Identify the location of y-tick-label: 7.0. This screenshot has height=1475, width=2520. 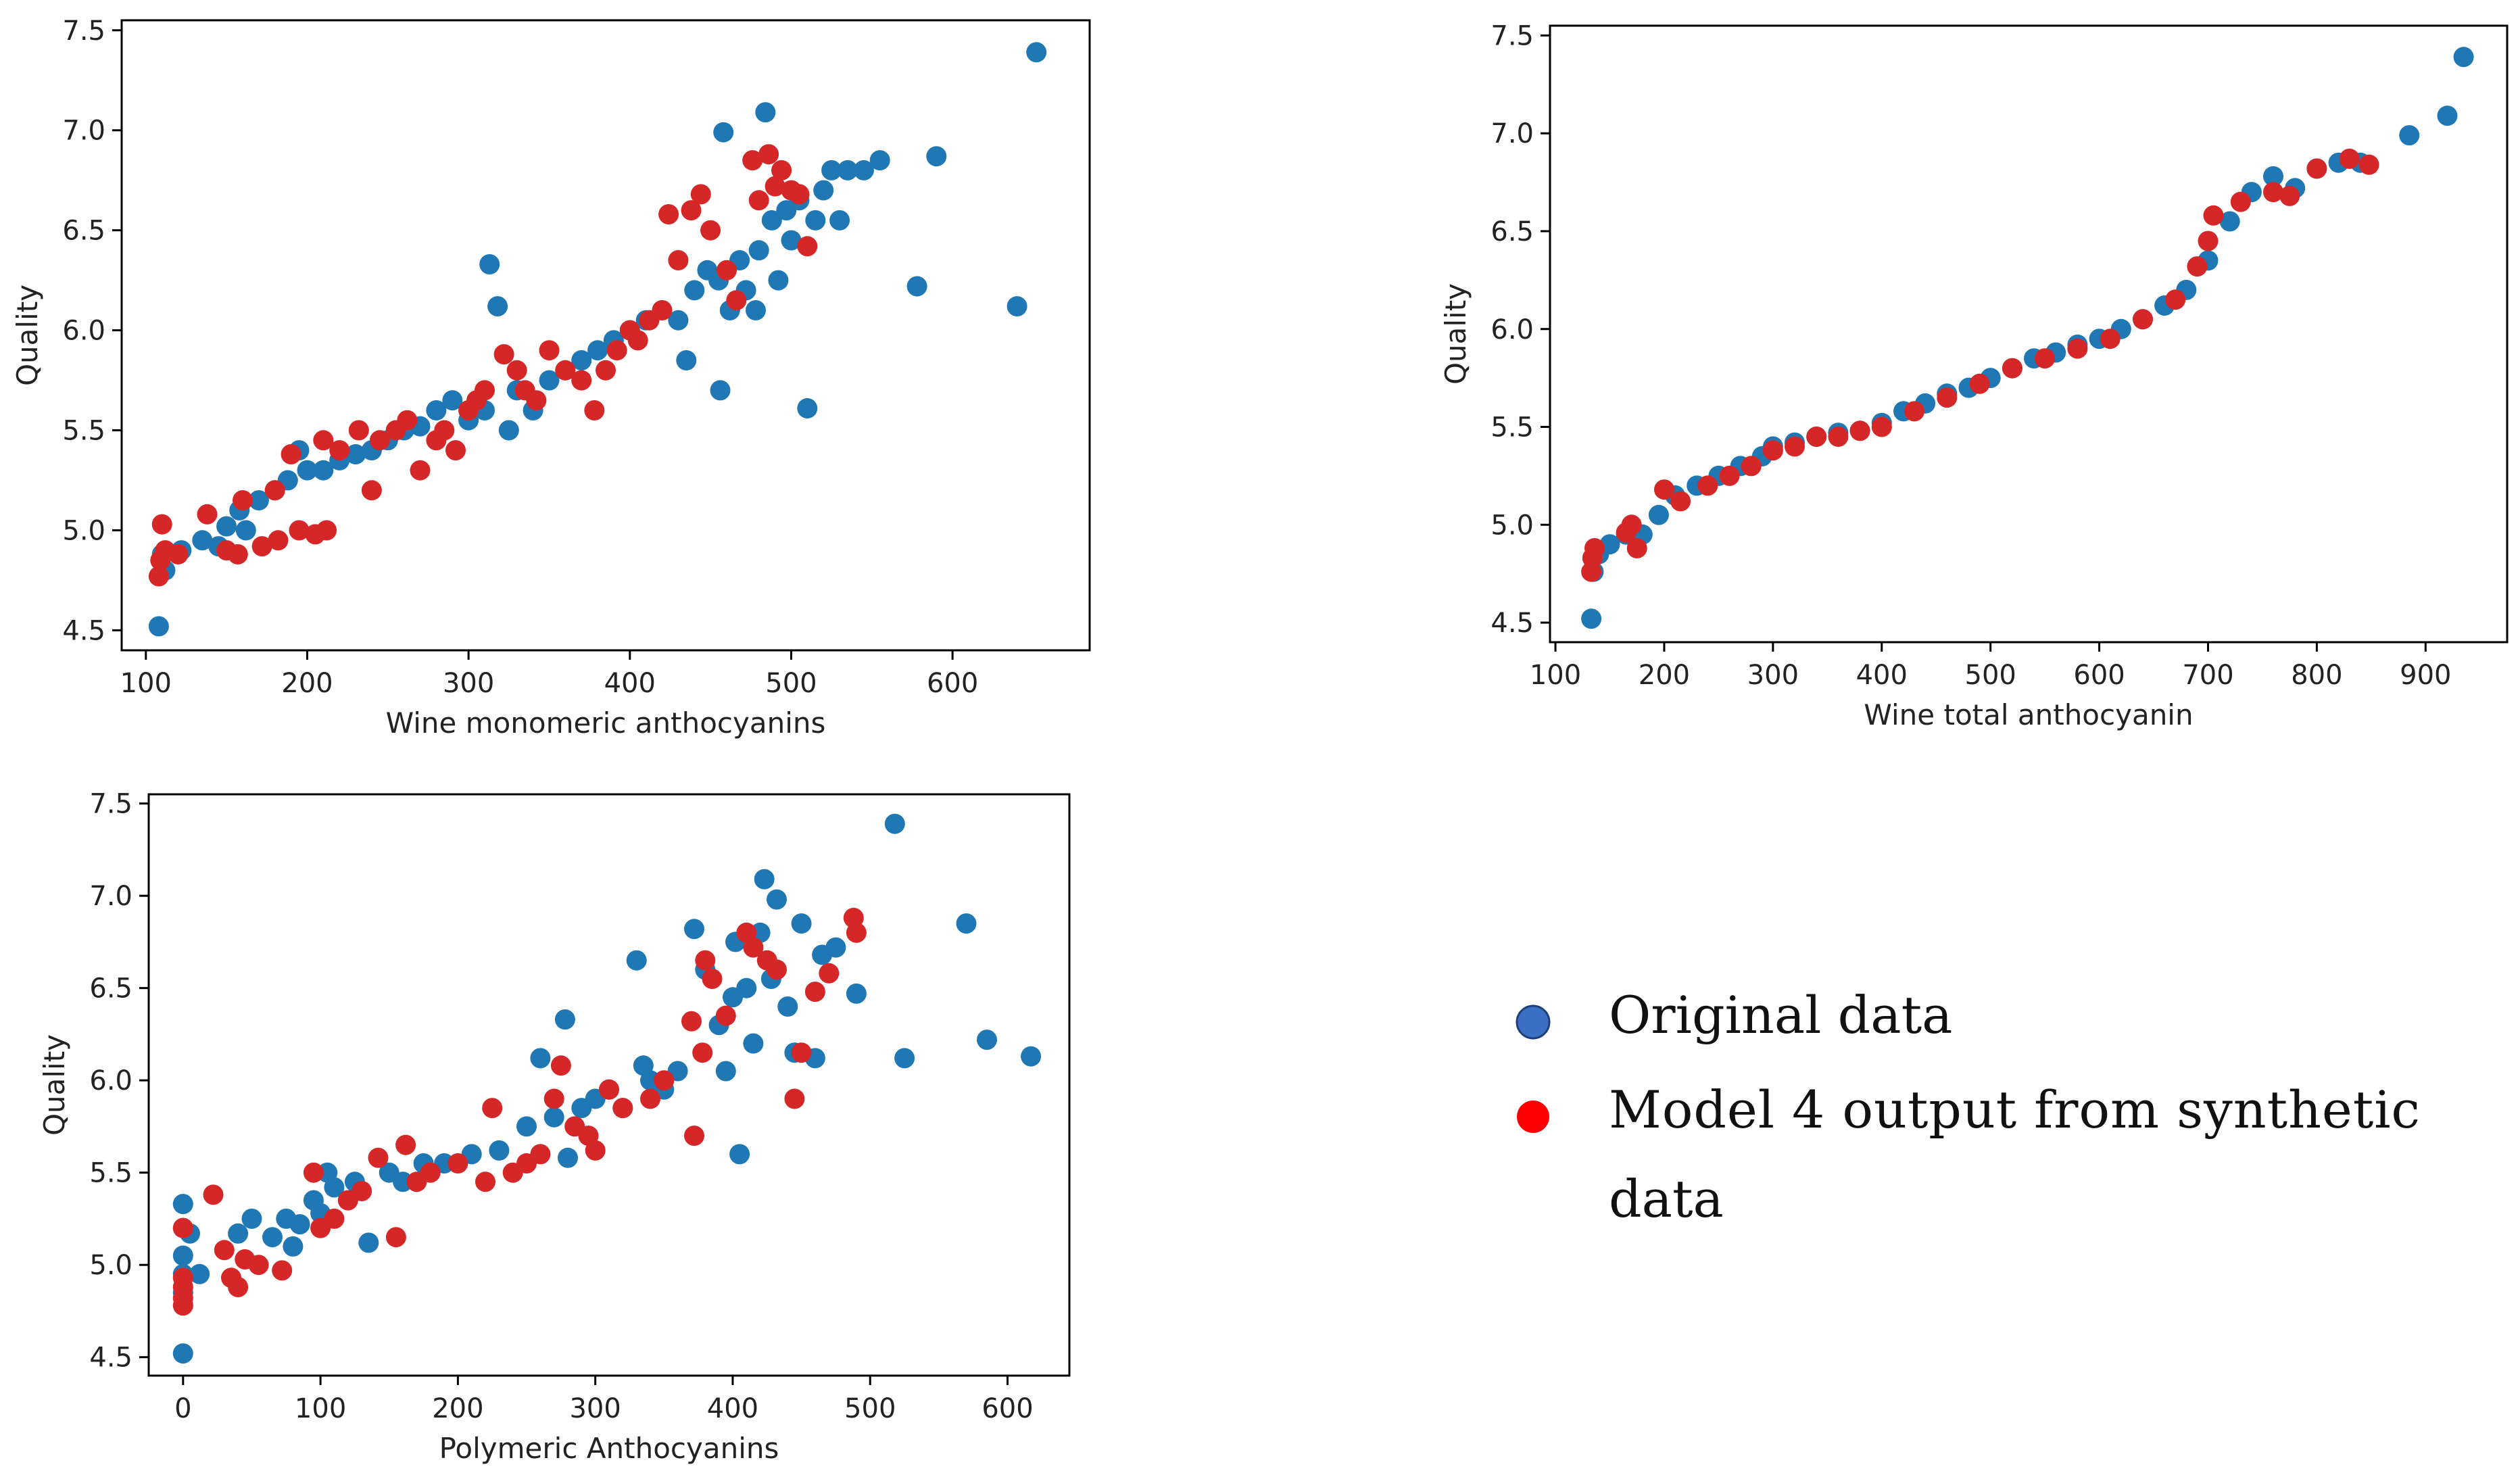
(111, 896).